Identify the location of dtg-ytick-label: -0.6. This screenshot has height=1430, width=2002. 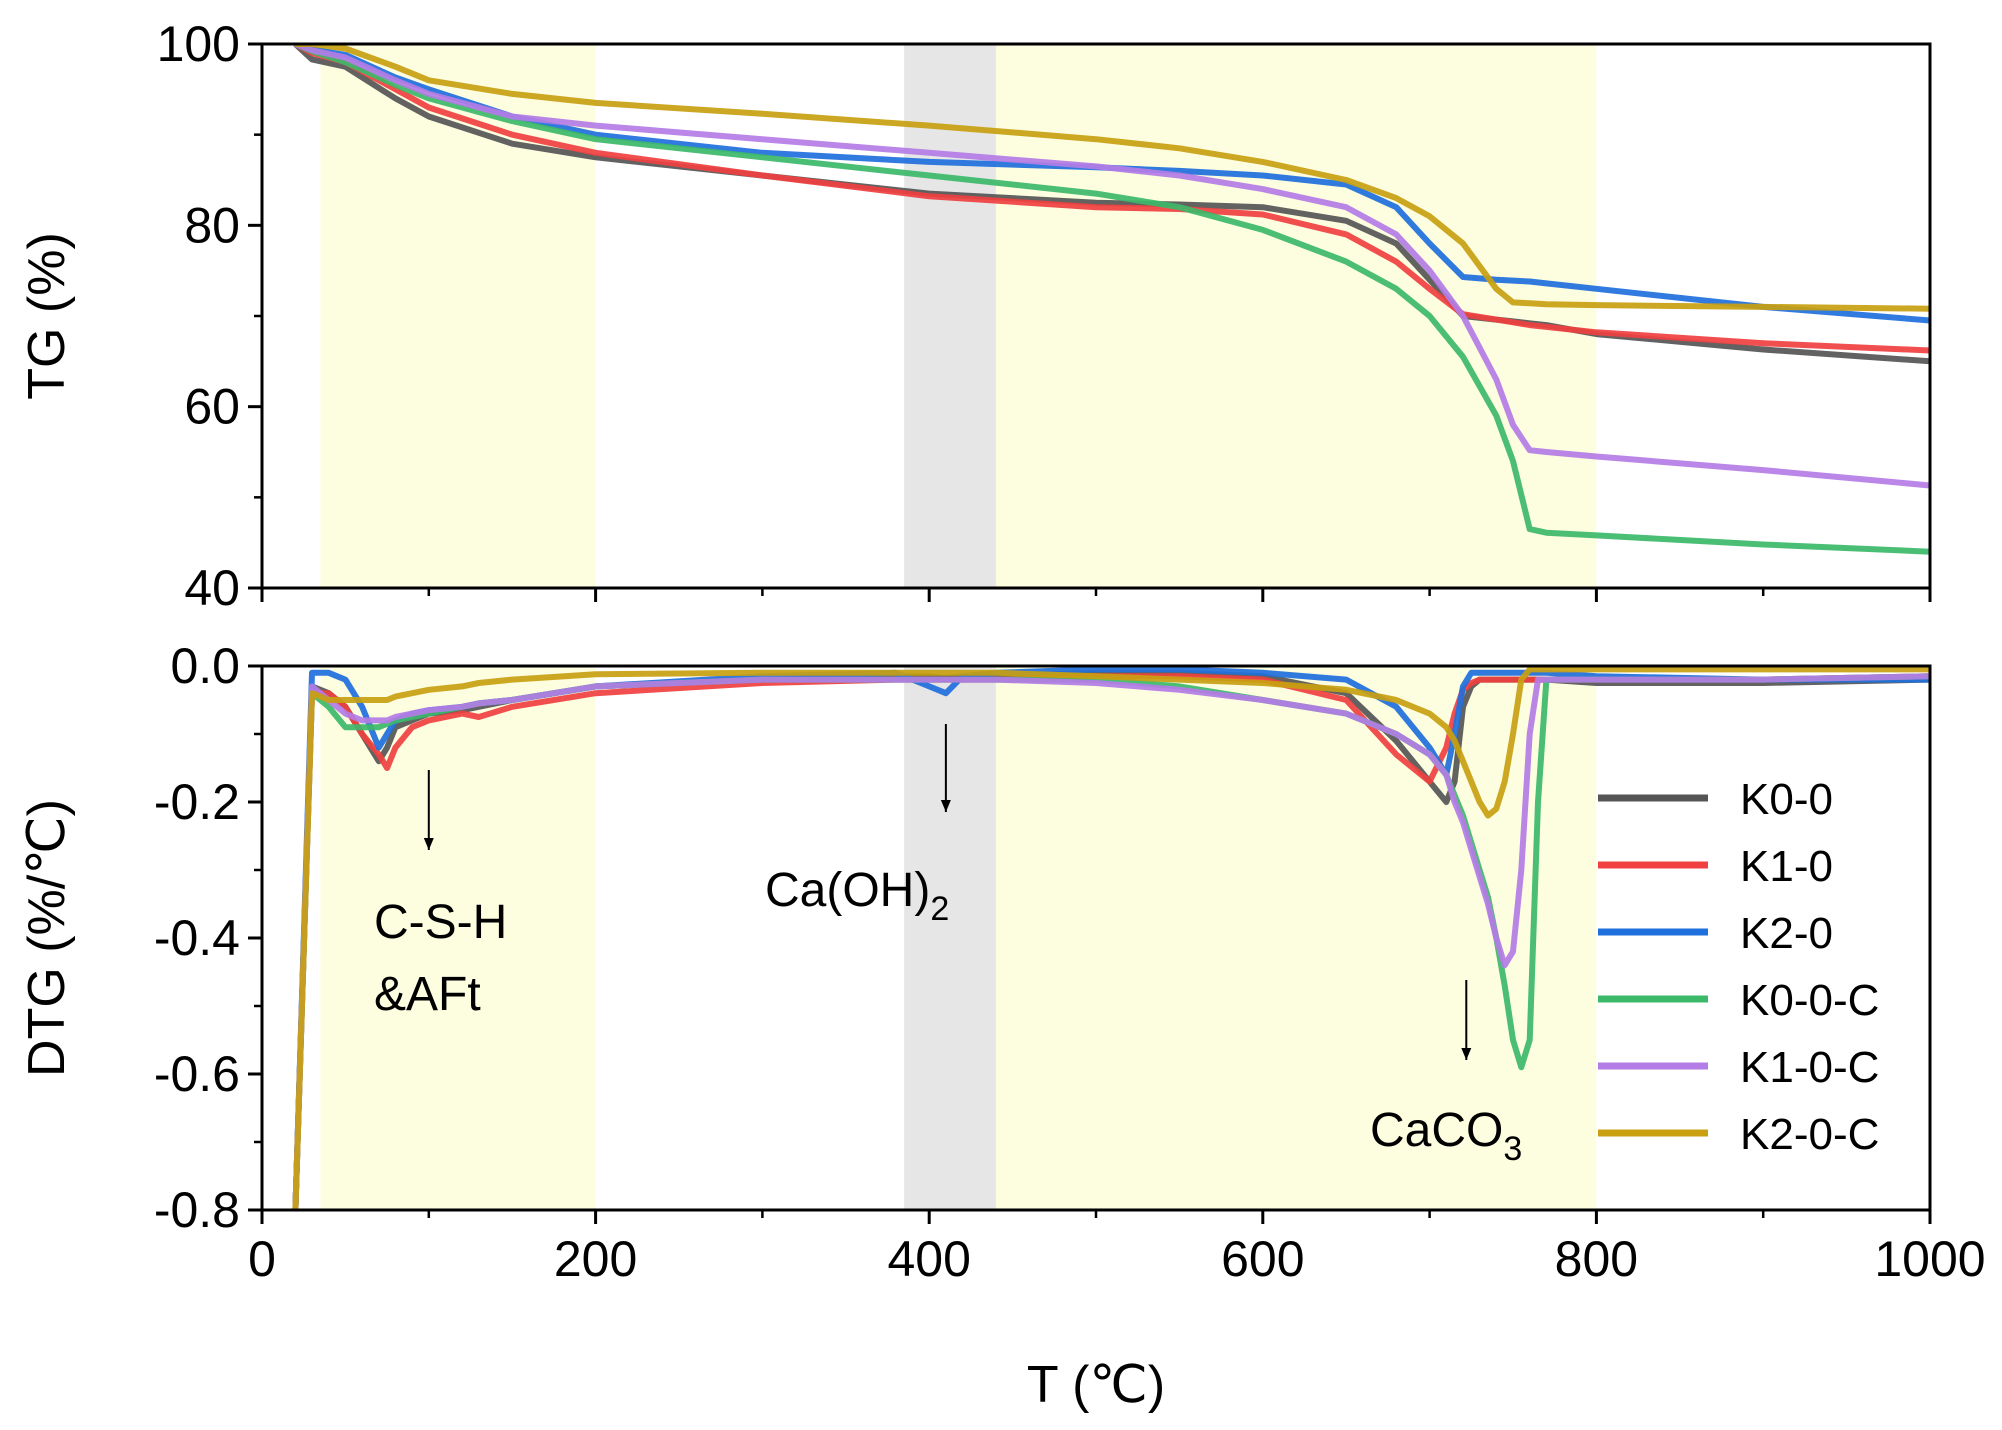
(197, 1074).